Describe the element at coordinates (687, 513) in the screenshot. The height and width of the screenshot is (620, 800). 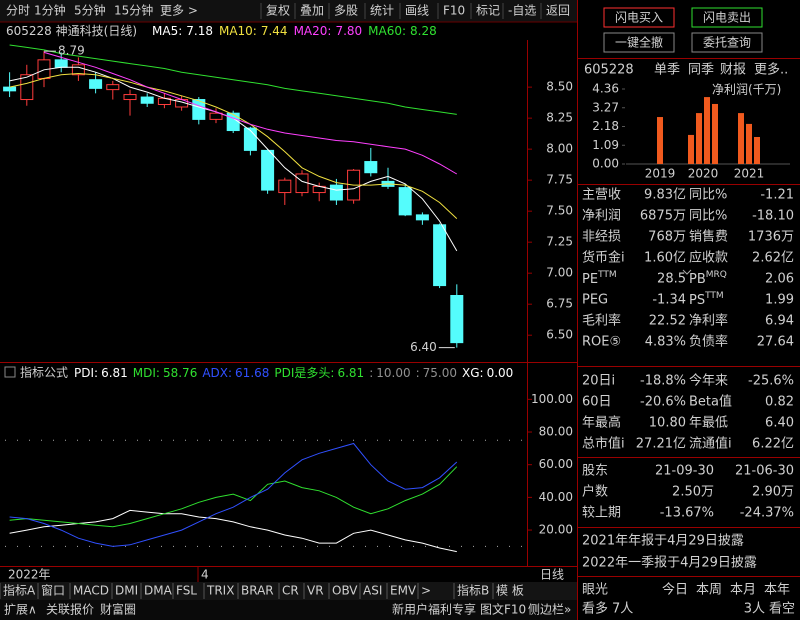
I see `row-value: -13.67%` at that location.